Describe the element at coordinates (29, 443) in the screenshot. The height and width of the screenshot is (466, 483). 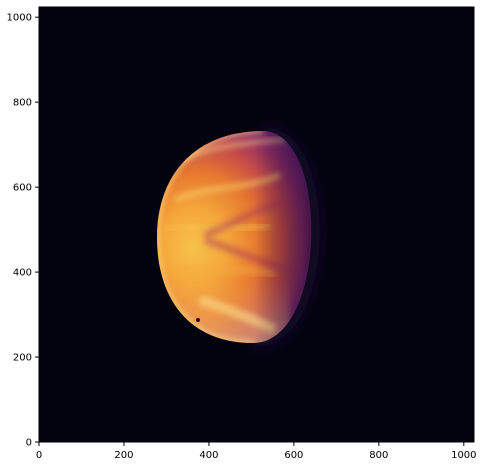
I see `y-tick-label: 0` at that location.